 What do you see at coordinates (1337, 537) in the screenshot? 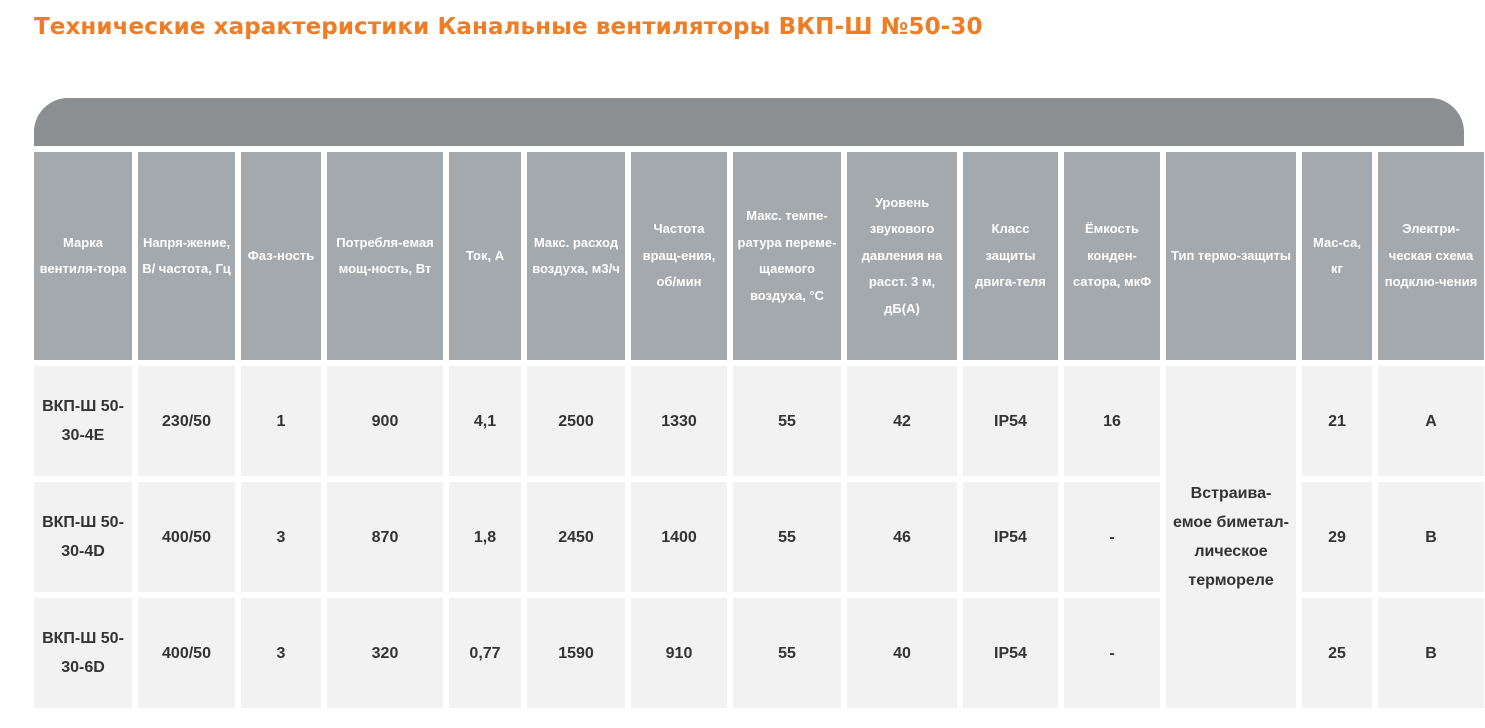
I see `cell-mass: 29` at bounding box center [1337, 537].